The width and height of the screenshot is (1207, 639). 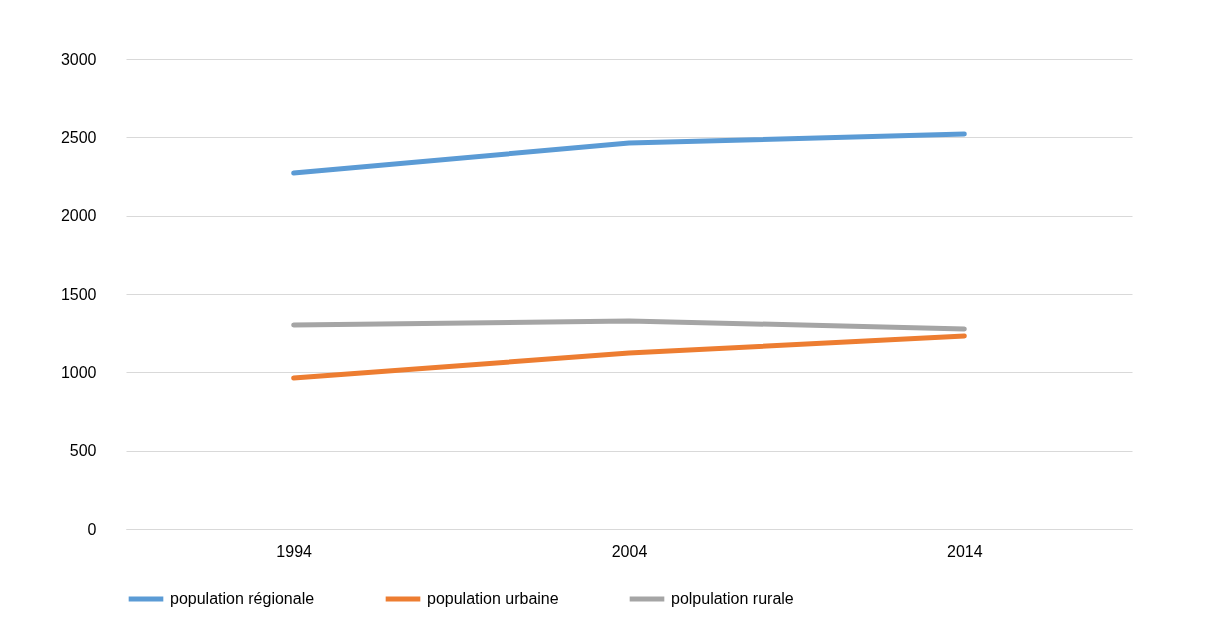 What do you see at coordinates (78, 137) in the screenshot?
I see `y-tick-label: 2500` at bounding box center [78, 137].